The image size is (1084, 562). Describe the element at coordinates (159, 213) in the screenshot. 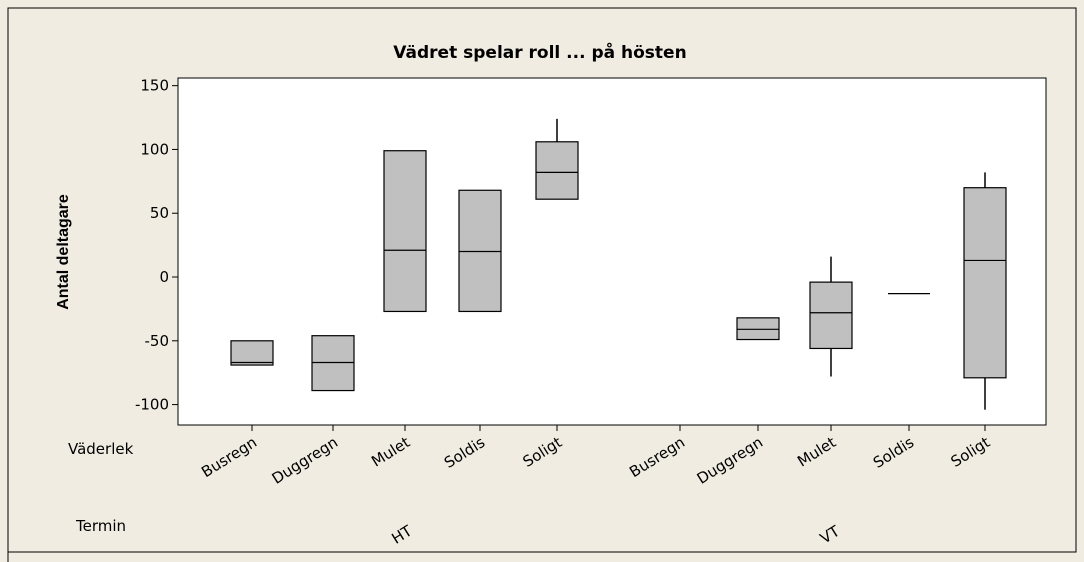

I see `y-tick-label: 50` at that location.